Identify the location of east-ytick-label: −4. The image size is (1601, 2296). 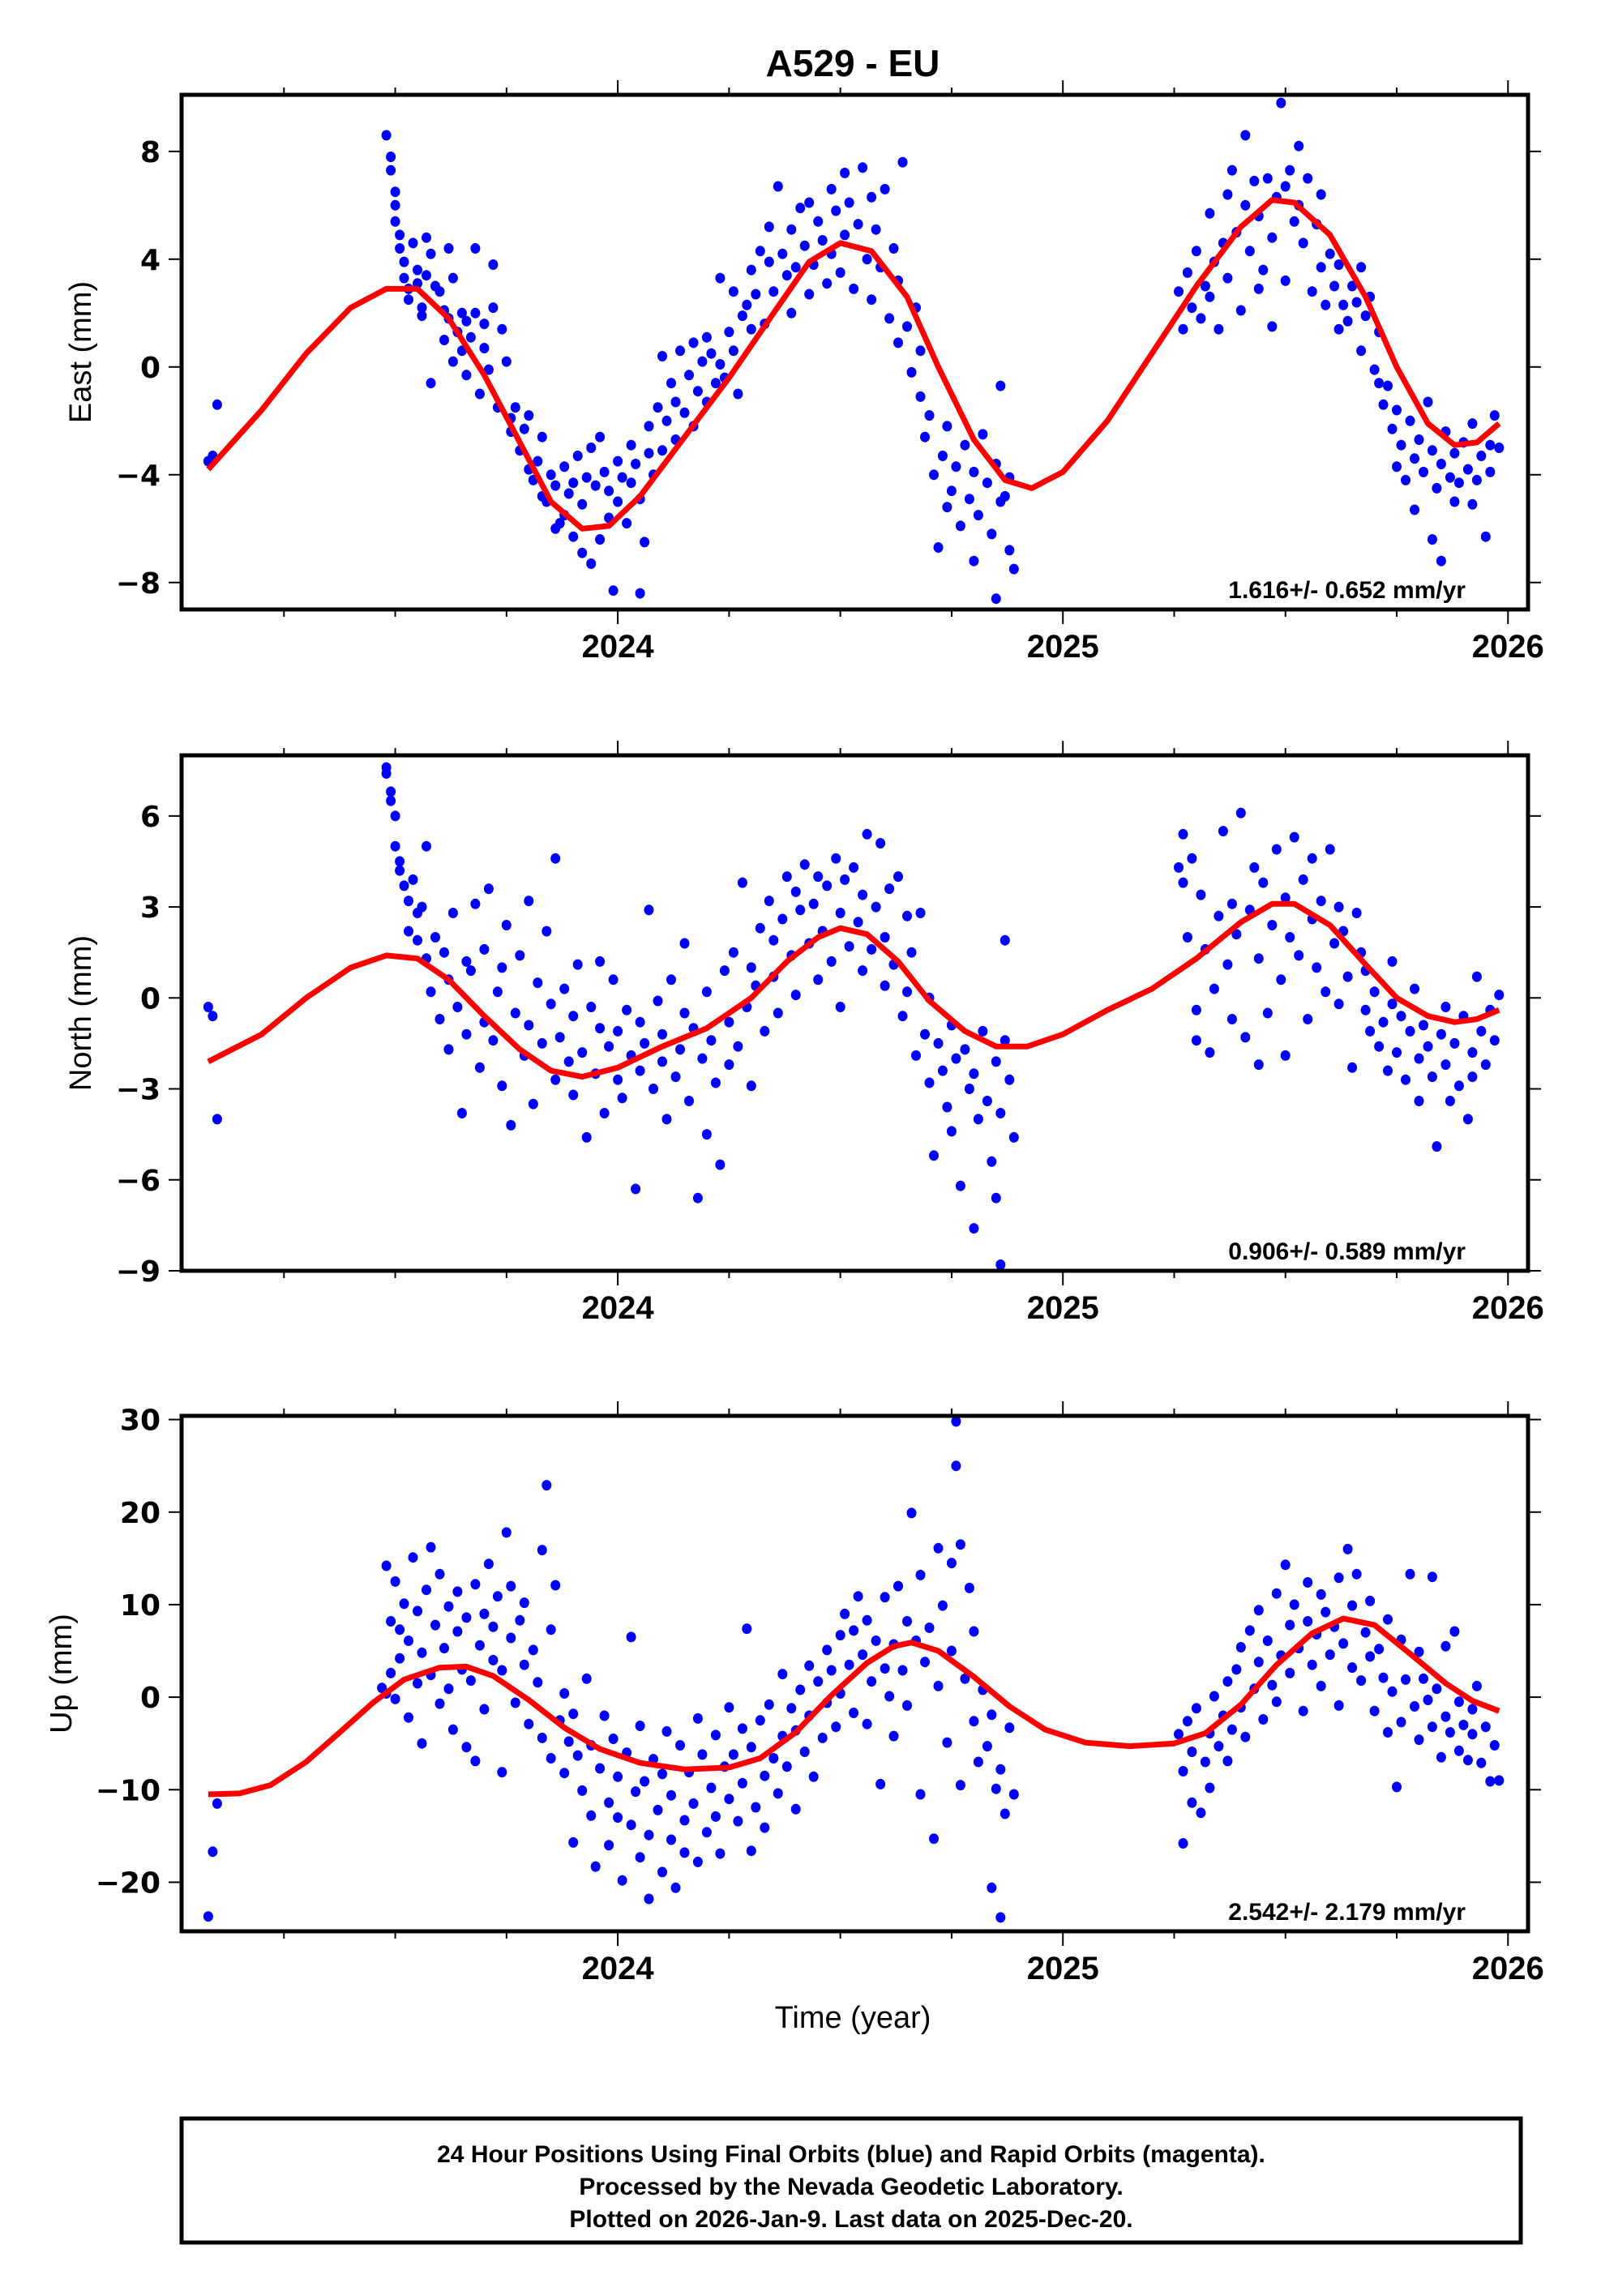
(138, 476).